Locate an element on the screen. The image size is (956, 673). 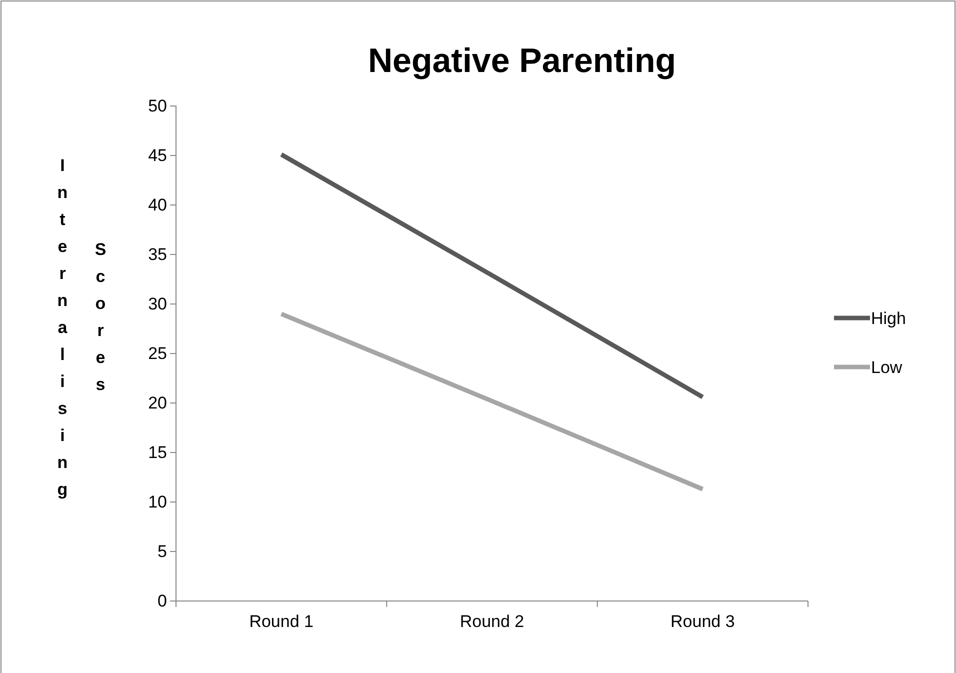
y-tick-label: 35 is located at coordinates (157, 254).